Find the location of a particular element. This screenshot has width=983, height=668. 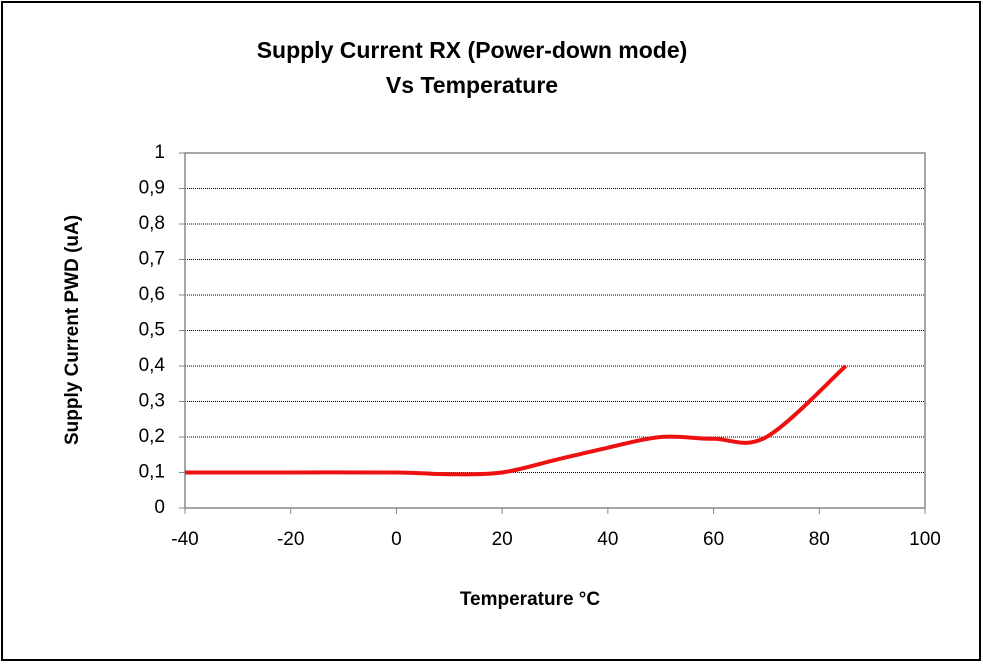

x-tick-label: -20 is located at coordinates (290, 539).